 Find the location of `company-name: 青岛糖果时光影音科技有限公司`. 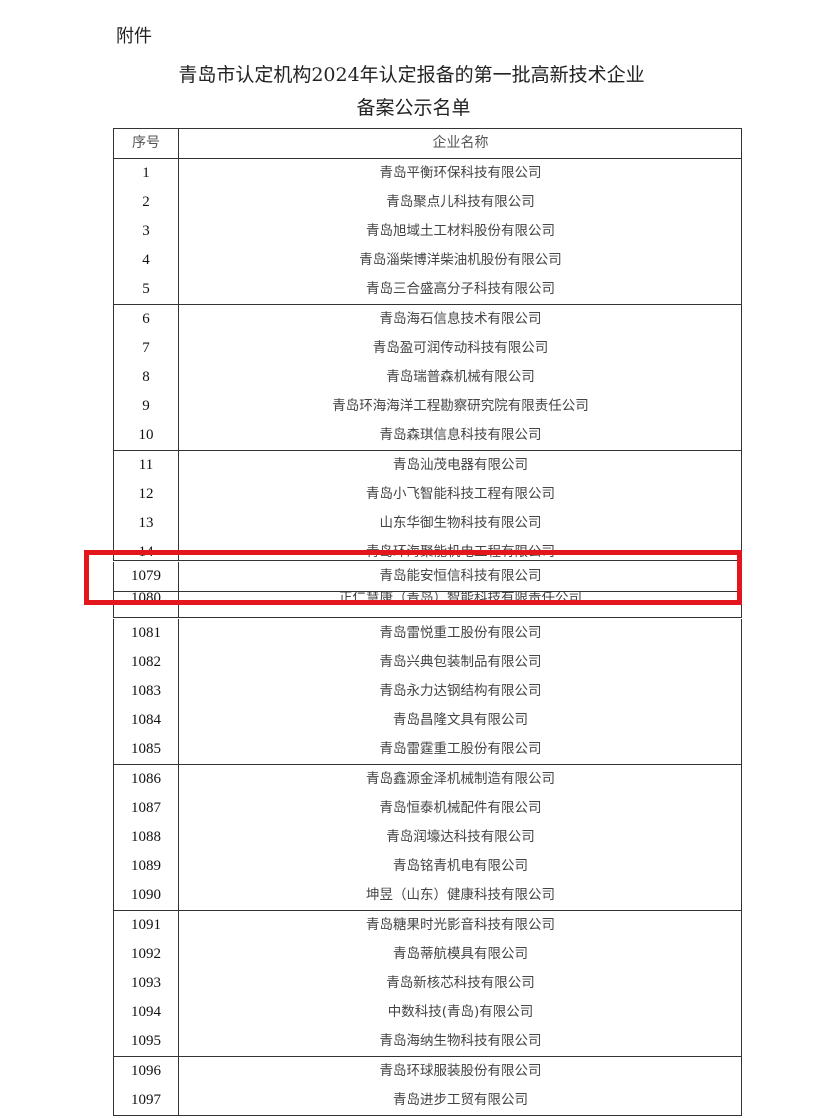

company-name: 青岛糖果时光影音科技有限公司 is located at coordinates (460, 924).